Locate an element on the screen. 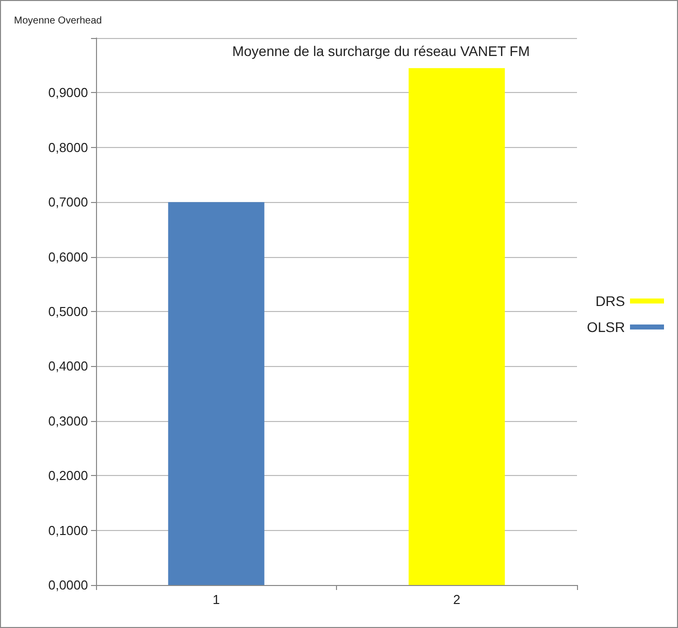 Image resolution: width=678 pixels, height=628 pixels. y-tick-label: 0,0000 is located at coordinates (68, 585).